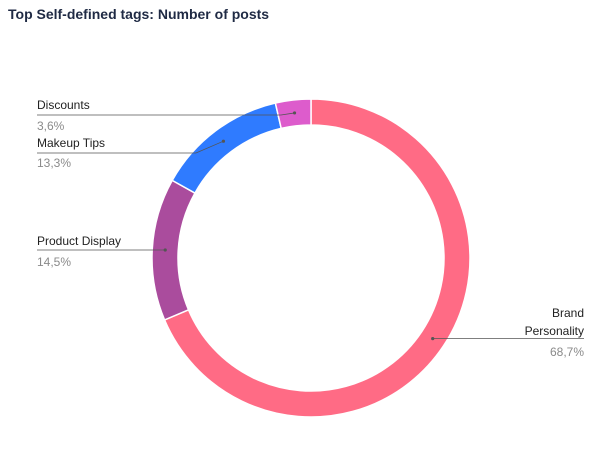 This screenshot has width=607, height=468. I want to click on label-group-product-display: Product Display 14,5%, so click(102, 251).